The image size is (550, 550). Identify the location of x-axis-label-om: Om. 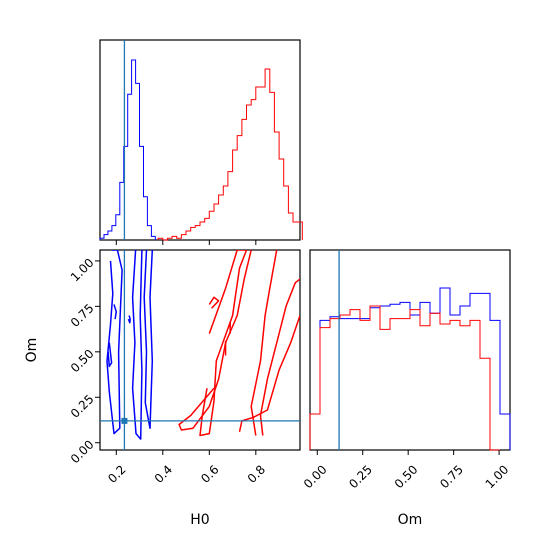
(410, 520).